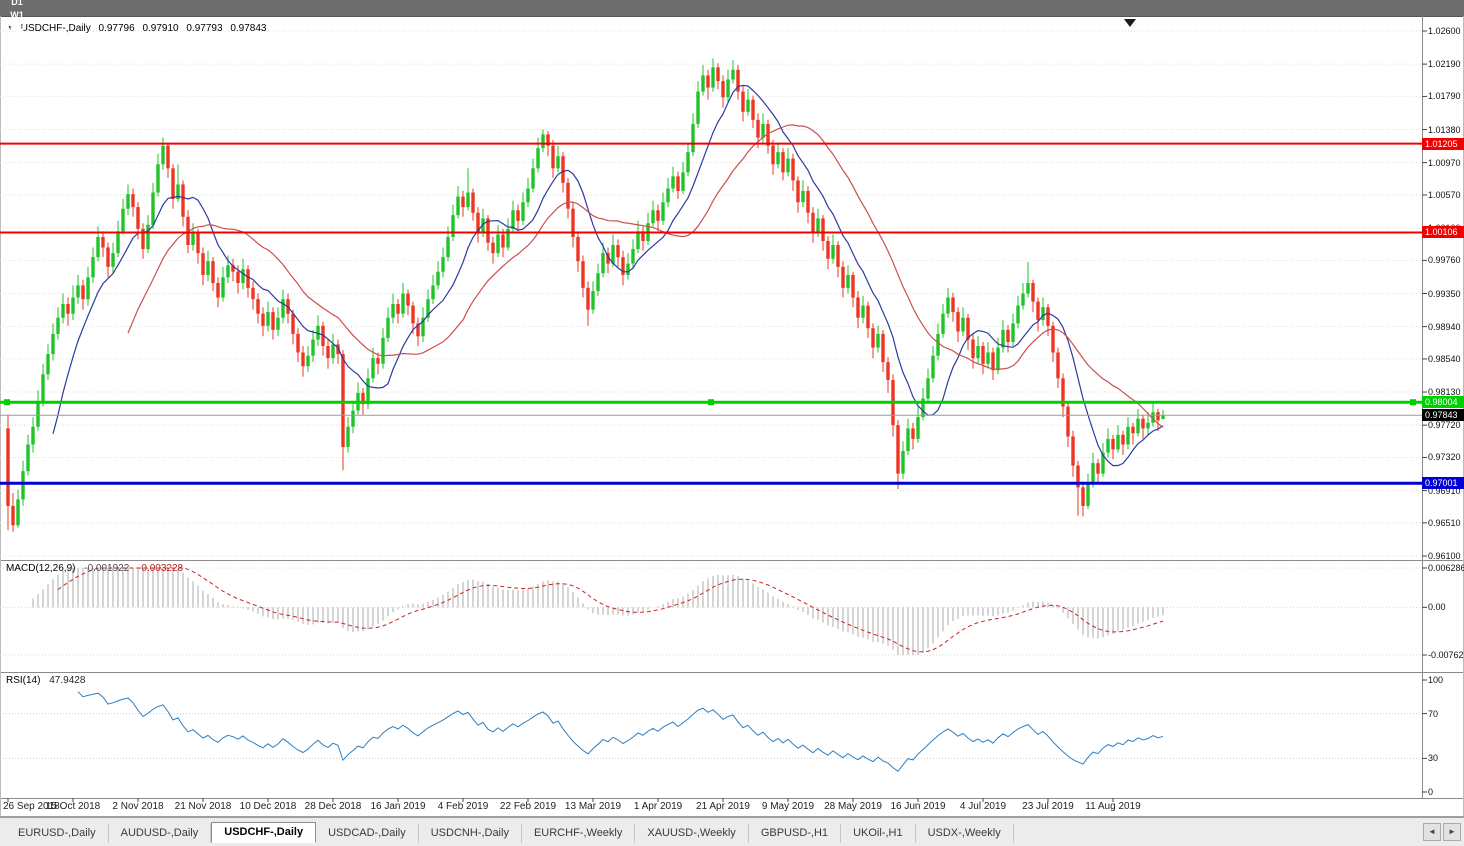 This screenshot has width=1464, height=846. Describe the element at coordinates (1443, 143) in the screenshot. I see `price-line-label: 1.01205` at that location.